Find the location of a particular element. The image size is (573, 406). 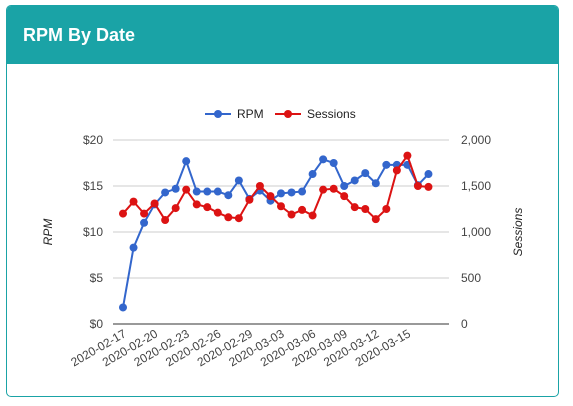

y-left-tick-label: $0 is located at coordinates (97, 324).